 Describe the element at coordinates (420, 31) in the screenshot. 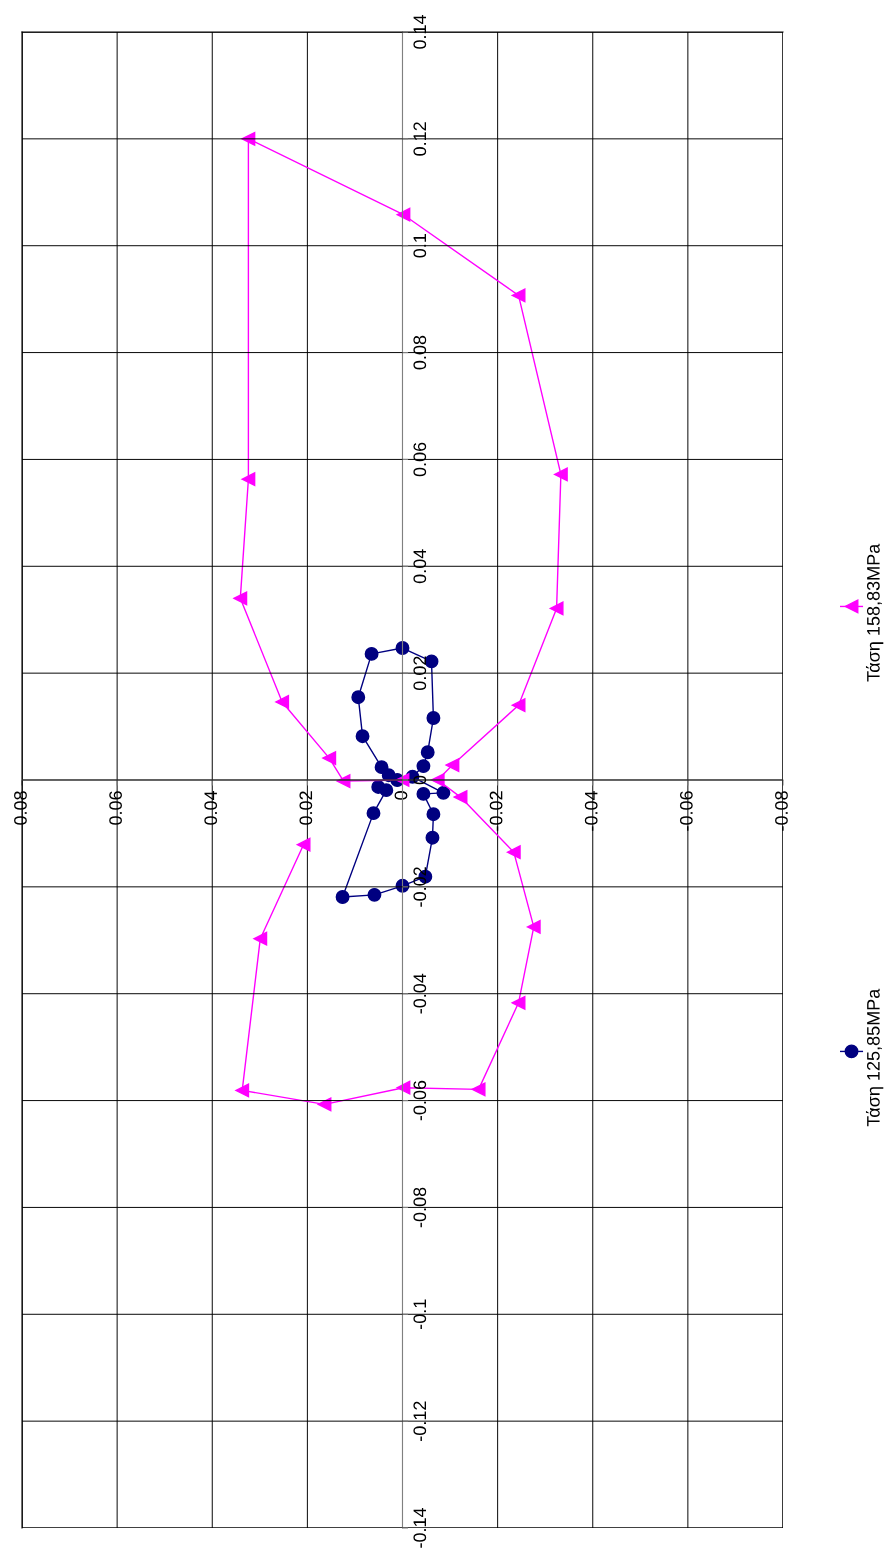

I see `y-tick-label: 0.14` at that location.